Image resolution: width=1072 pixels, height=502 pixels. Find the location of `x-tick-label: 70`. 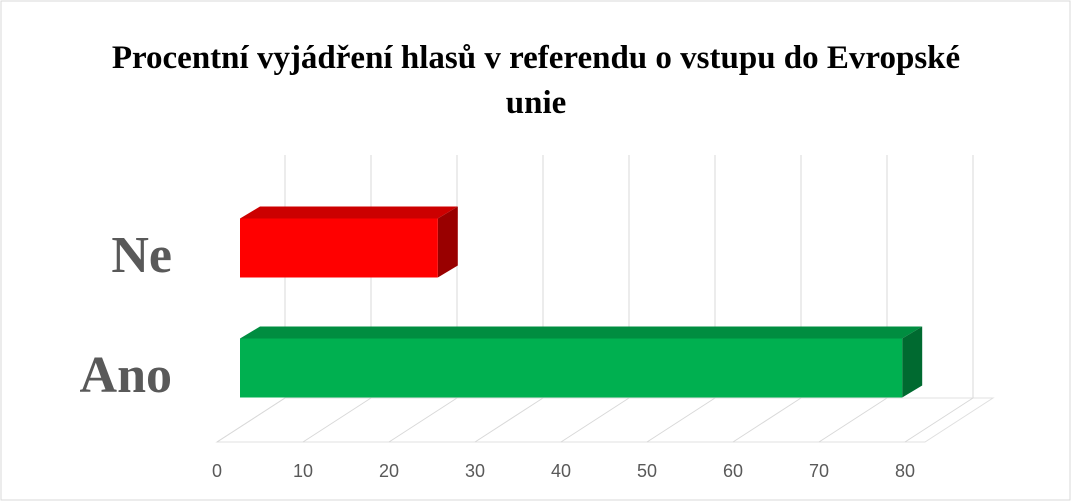

x-tick-label: 70 is located at coordinates (819, 471).